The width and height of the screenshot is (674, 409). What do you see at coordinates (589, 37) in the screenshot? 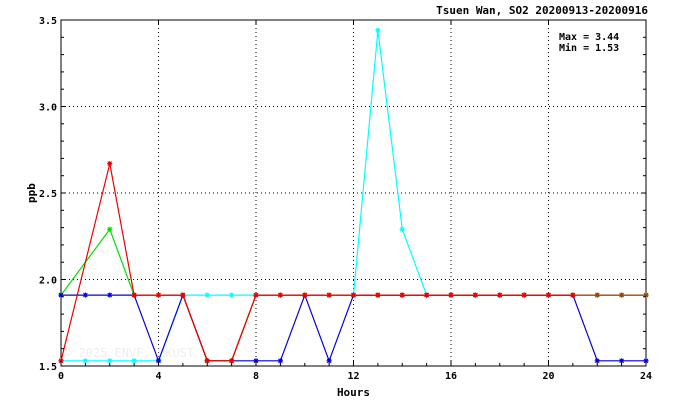
I see `max-annotation: Max = 3.44` at bounding box center [589, 37].